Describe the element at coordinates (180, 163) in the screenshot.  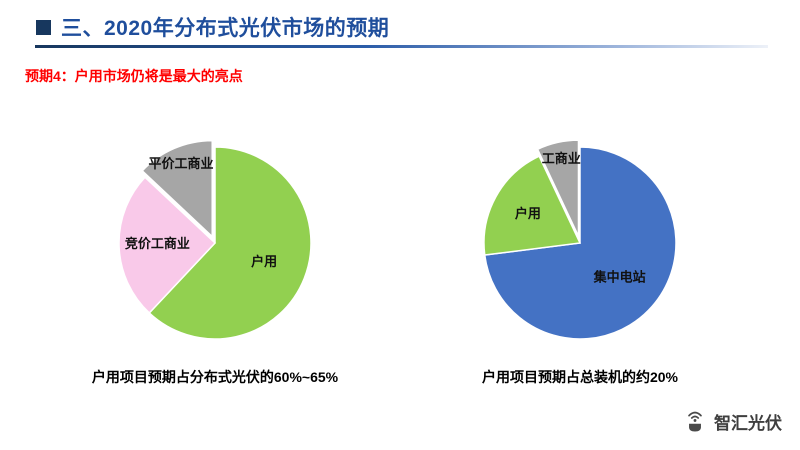
I see `pie-slice-label: 平价工商业` at that location.